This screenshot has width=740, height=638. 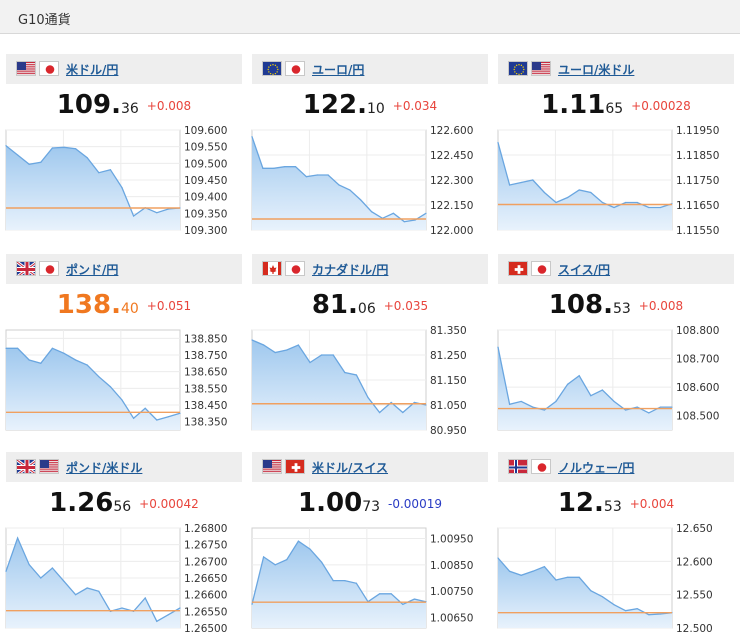 What do you see at coordinates (338, 70) in the screenshot?
I see `pair-link: ユーロ/円` at bounding box center [338, 70].